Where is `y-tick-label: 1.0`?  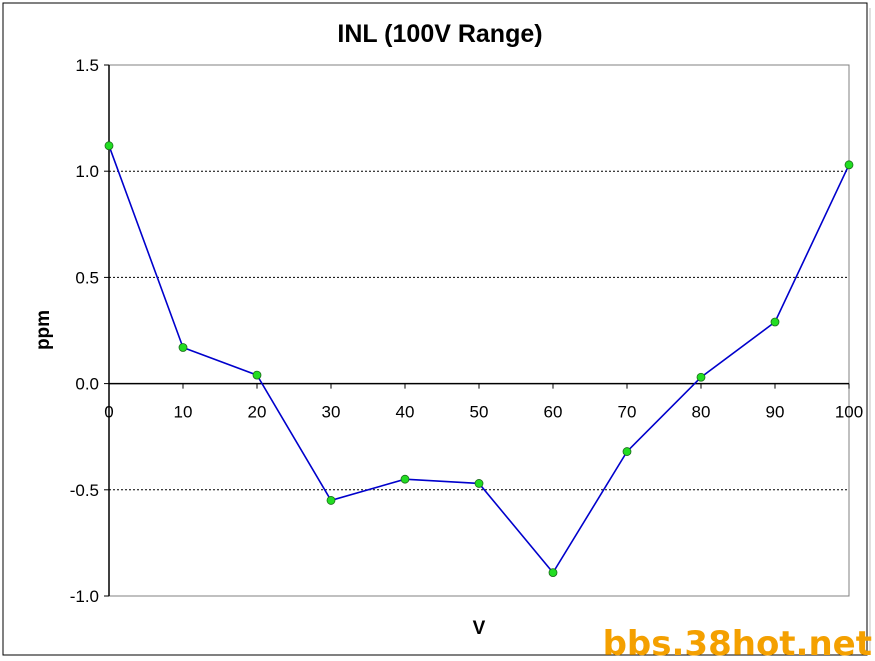 y-tick-label: 1.0 is located at coordinates (87, 171).